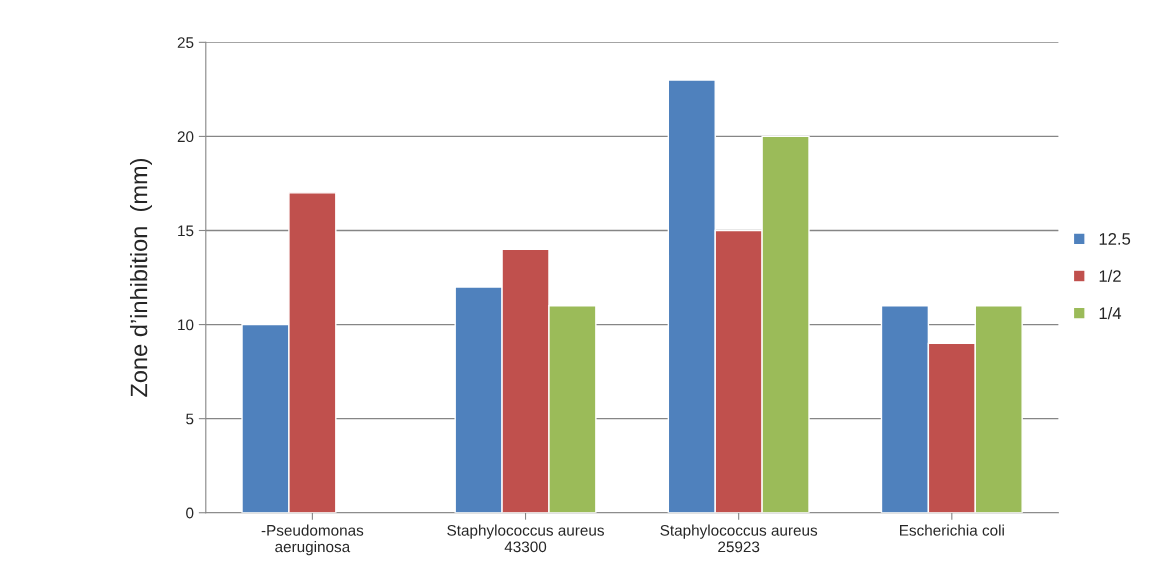 The image size is (1176, 588). Describe the element at coordinates (739, 538) in the screenshot. I see `x-tick-label: Staphylococcus aureus 25923` at that location.